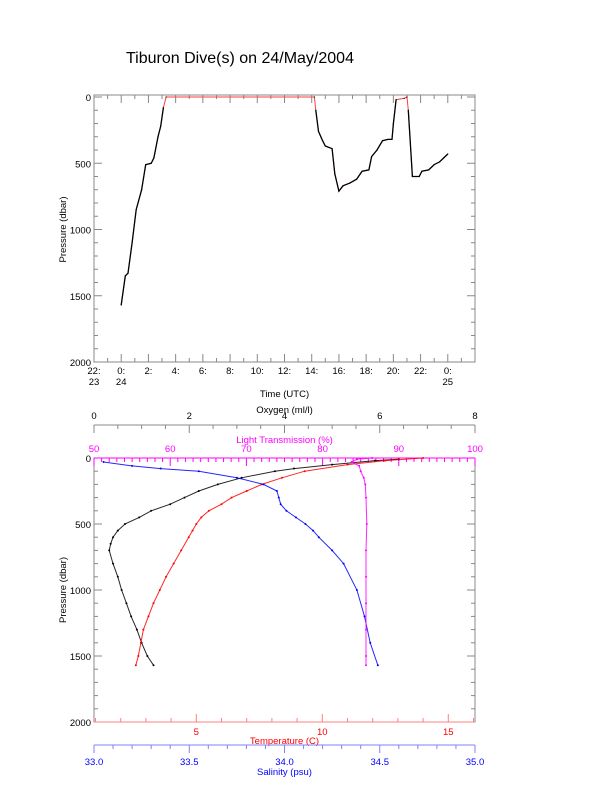  I want to click on x-tick-label: 14:, so click(311, 371).